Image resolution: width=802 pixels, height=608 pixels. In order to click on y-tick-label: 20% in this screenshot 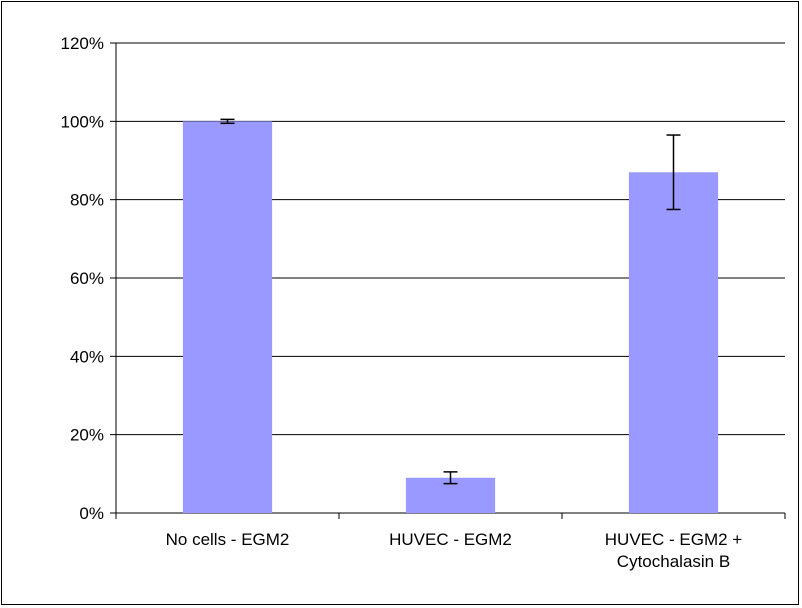, I will do `click(87, 435)`.